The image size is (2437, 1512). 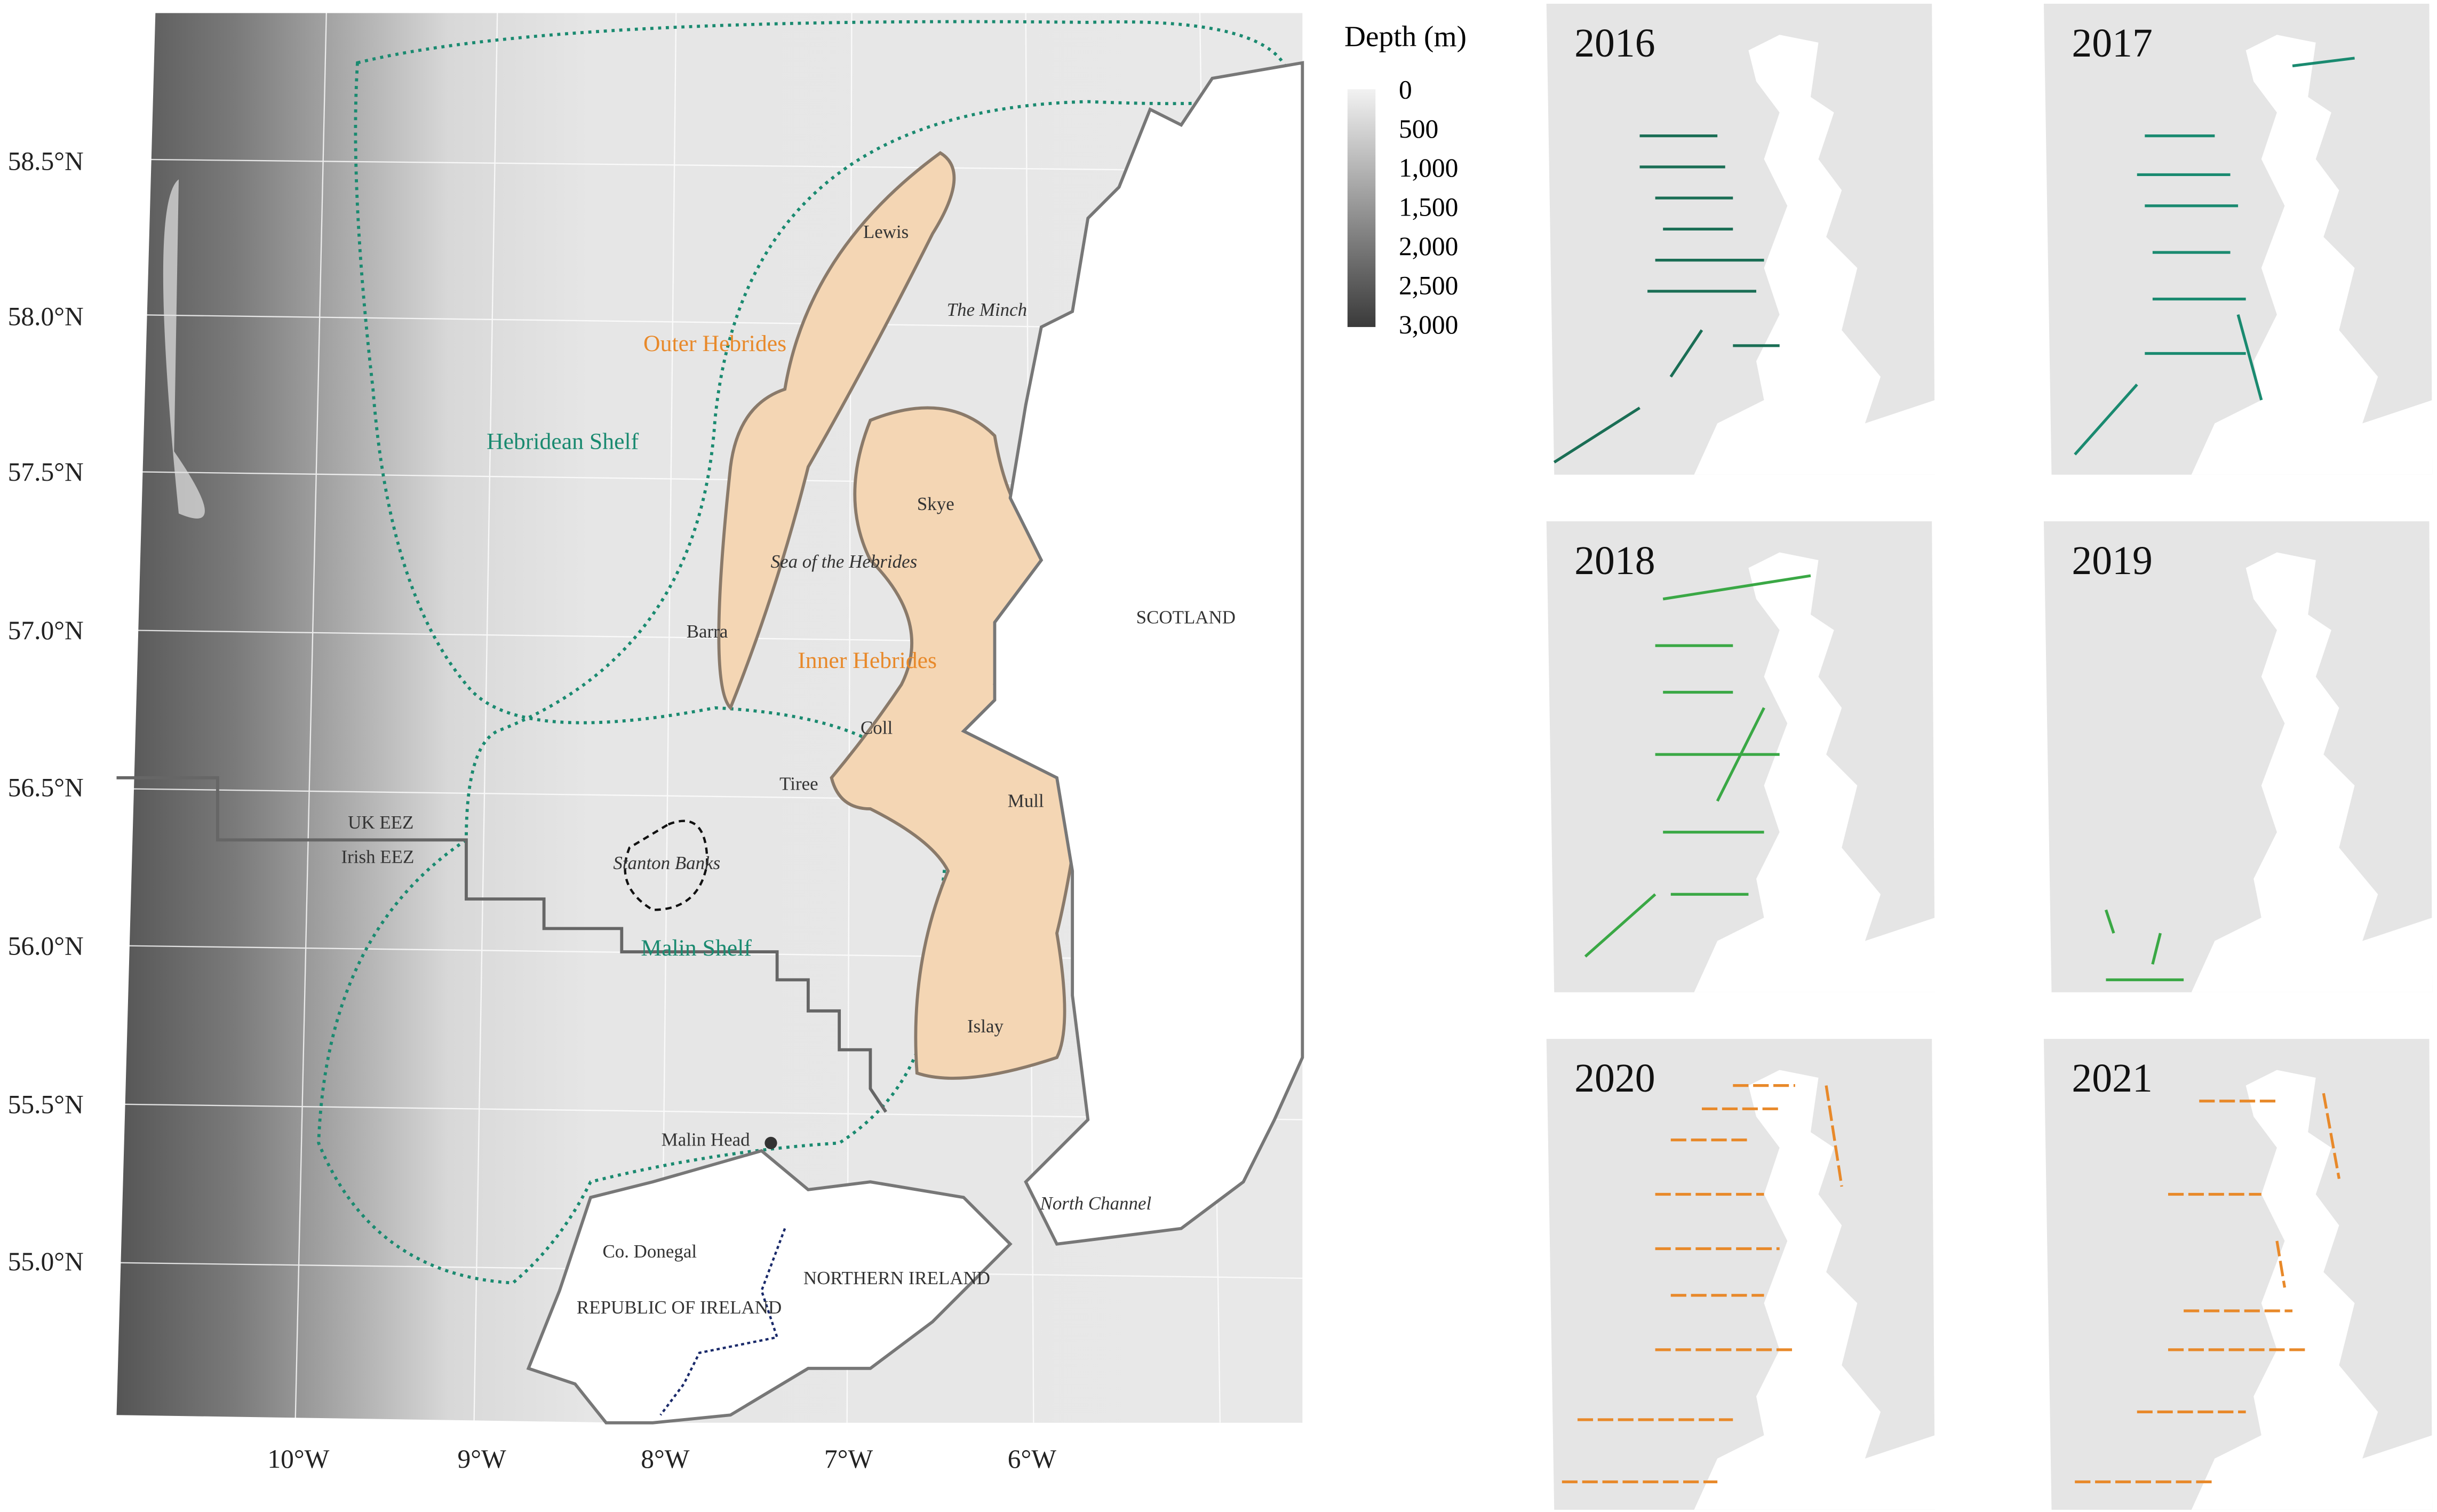 I want to click on place-label: Co. Donegal, so click(x=649, y=1252).